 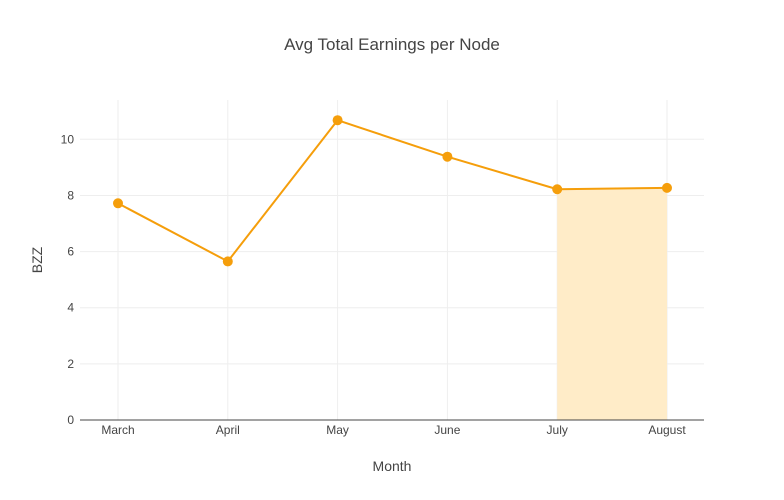 What do you see at coordinates (447, 430) in the screenshot?
I see `x-tick-label: June` at bounding box center [447, 430].